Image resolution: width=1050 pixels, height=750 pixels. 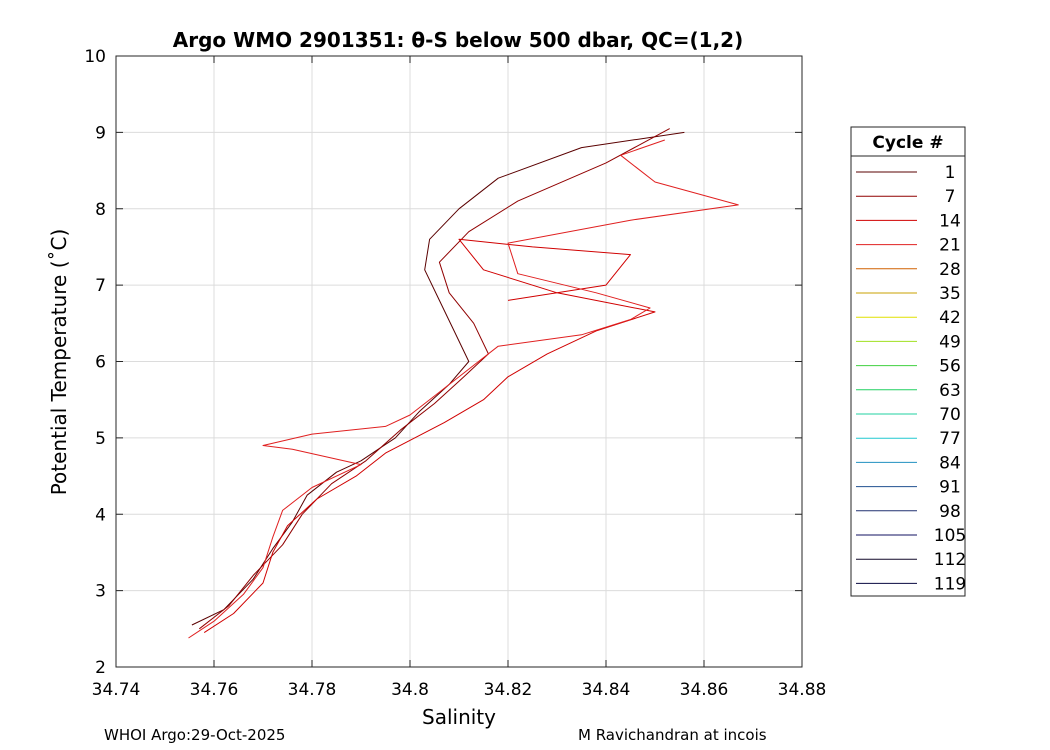 I want to click on legend-label: 119, so click(x=950, y=584).